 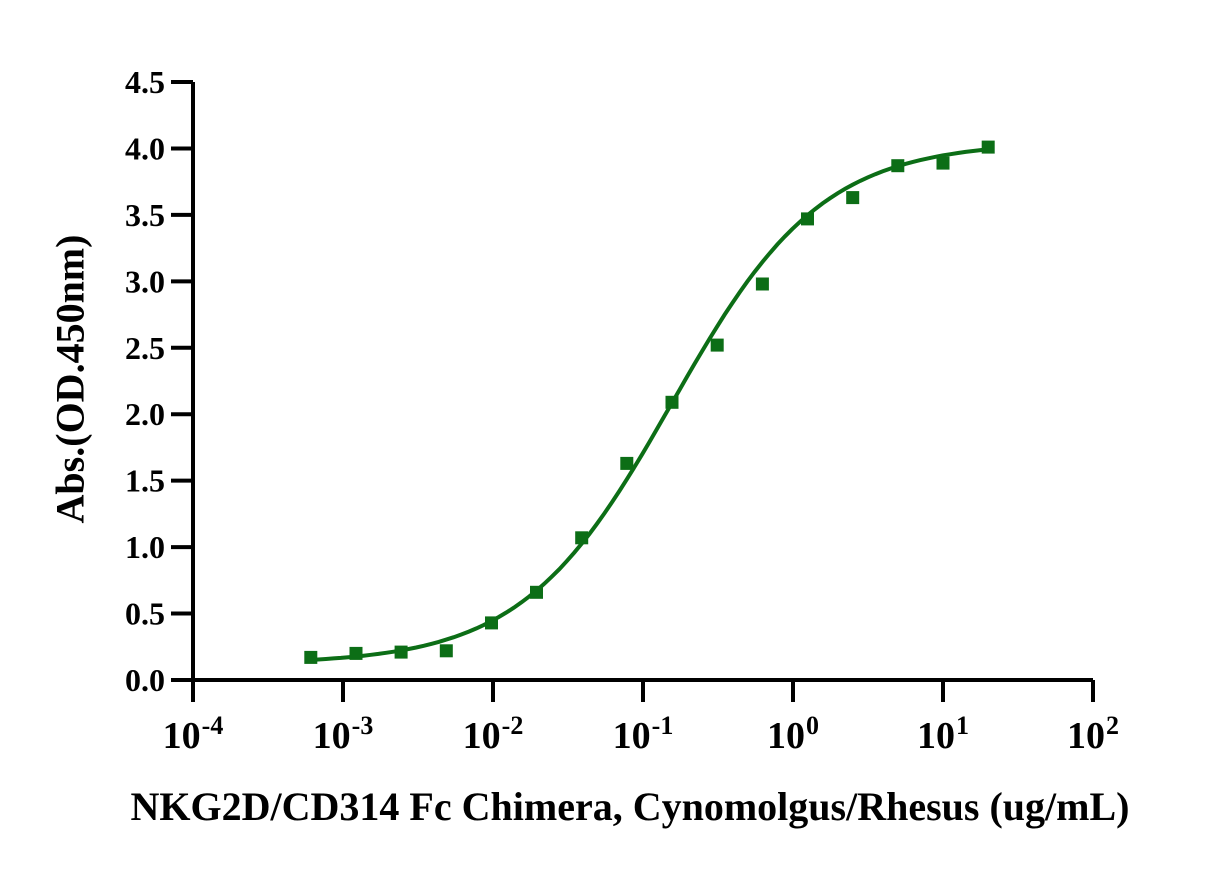 What do you see at coordinates (145, 680) in the screenshot?
I see `y-tick-label: 0.0` at bounding box center [145, 680].